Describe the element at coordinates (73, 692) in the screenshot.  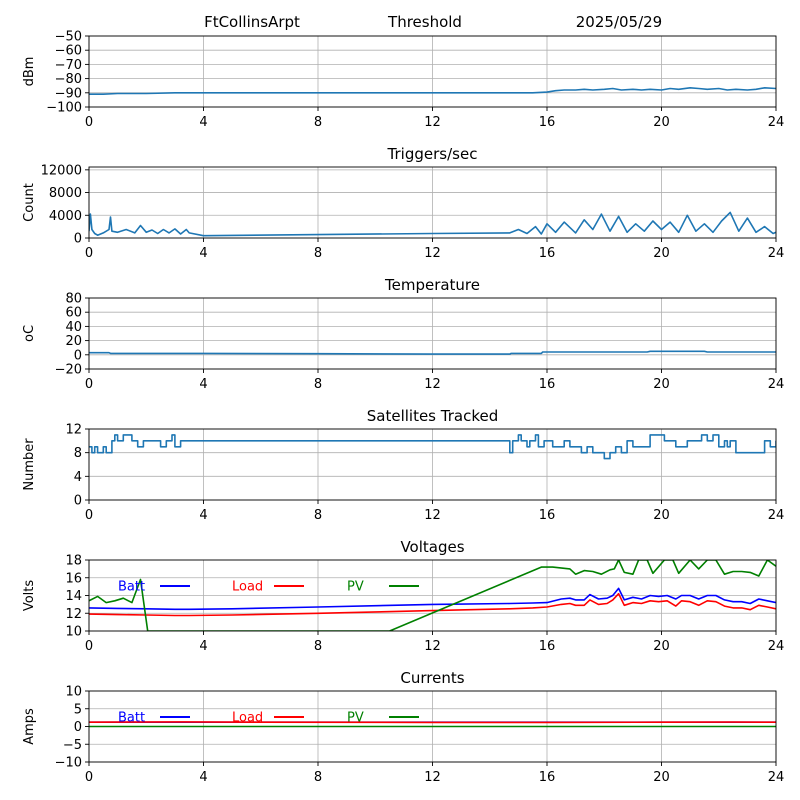
I see `y-tick-label: 10` at that location.